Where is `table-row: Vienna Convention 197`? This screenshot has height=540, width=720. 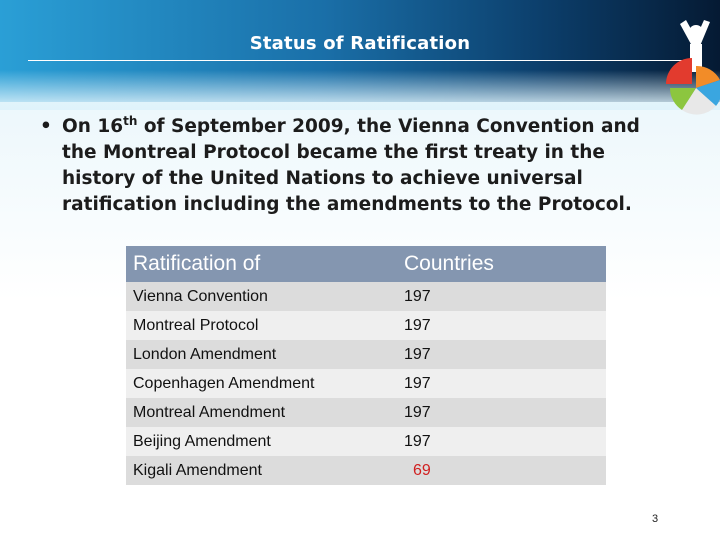 table-row: Vienna Convention 197 is located at coordinates (366, 296).